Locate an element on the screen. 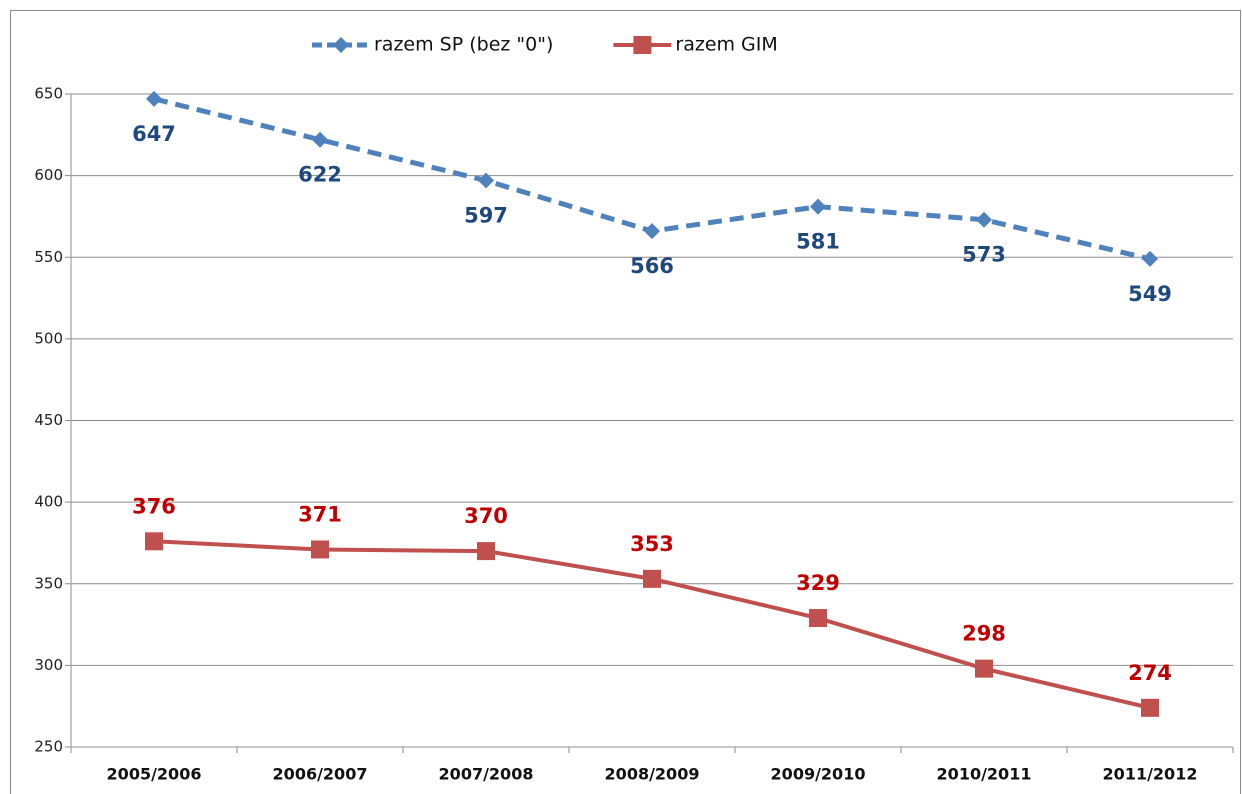 This screenshot has width=1242, height=794. data-label: 298 is located at coordinates (984, 634).